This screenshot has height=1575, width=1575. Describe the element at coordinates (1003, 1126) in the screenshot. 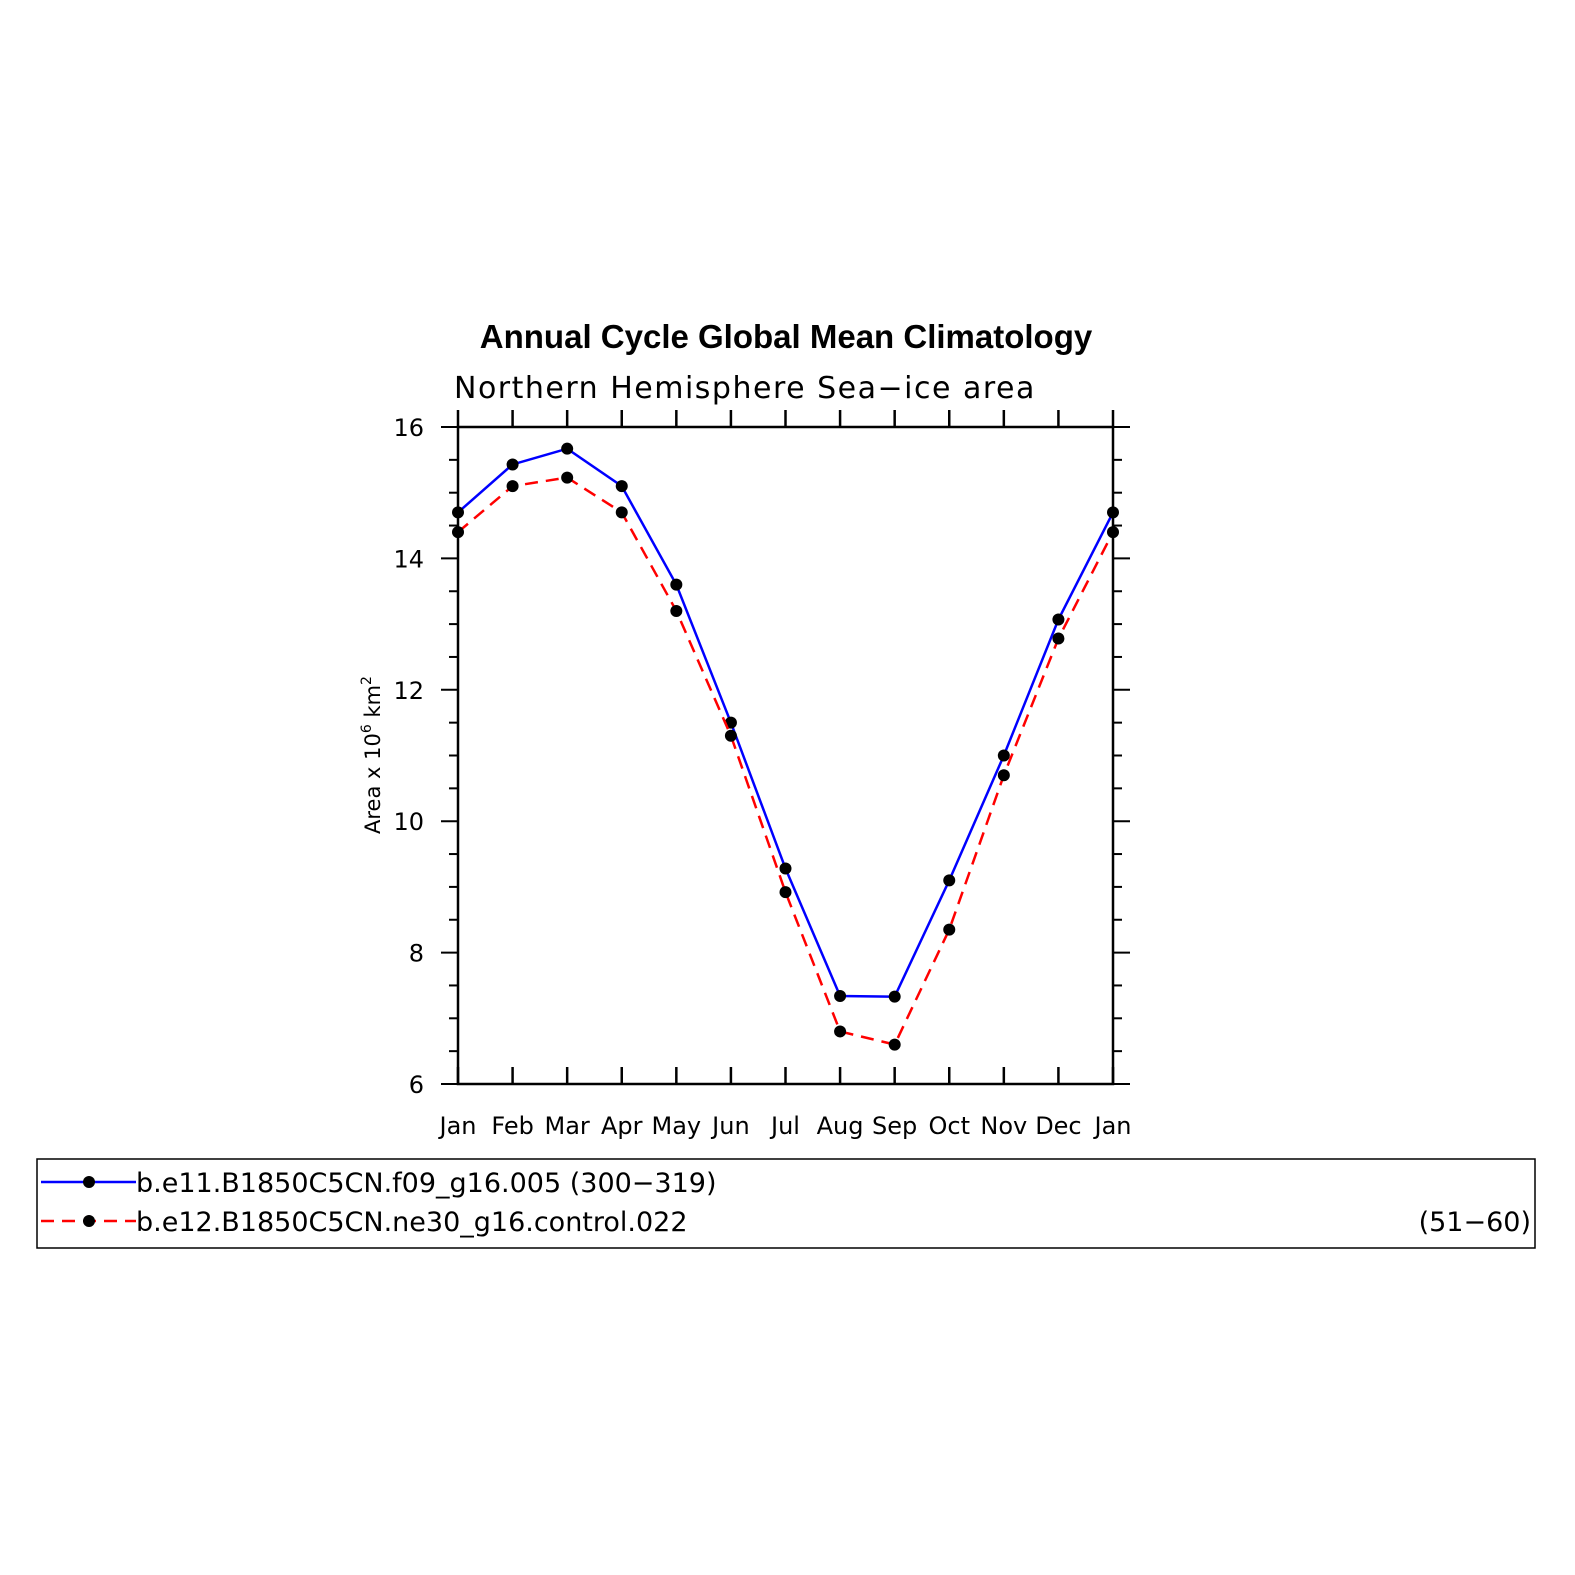

I see `x-tick-label: Nov` at that location.